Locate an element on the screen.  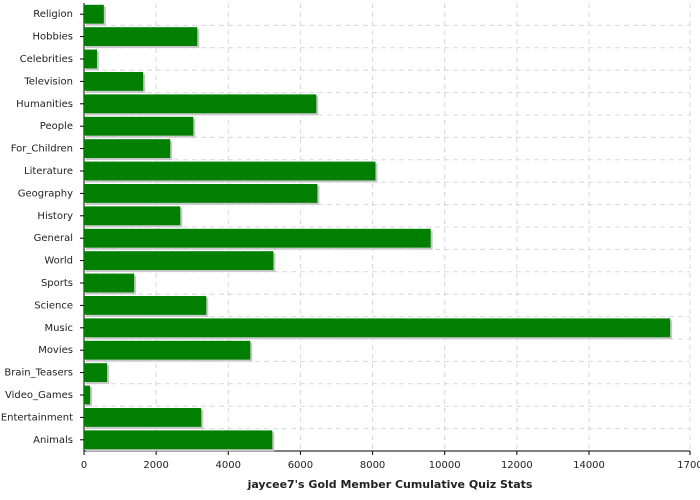
y-tick-label: Brain_Teasers is located at coordinates (38, 373).